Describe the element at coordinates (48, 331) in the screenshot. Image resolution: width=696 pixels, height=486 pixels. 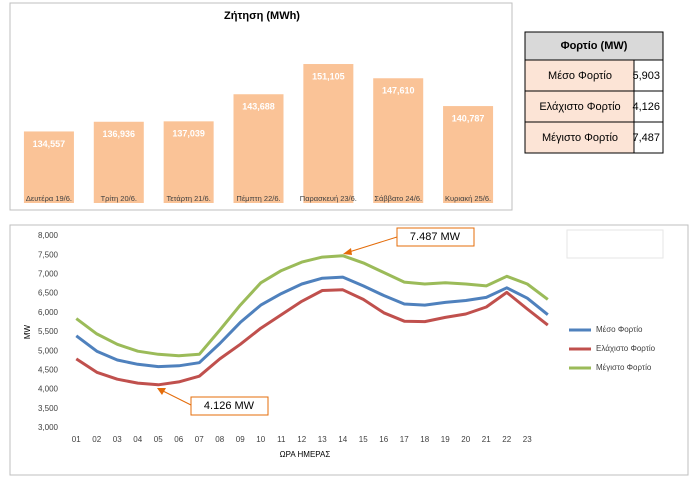
I see `y-tick-label: 5,500` at that location.